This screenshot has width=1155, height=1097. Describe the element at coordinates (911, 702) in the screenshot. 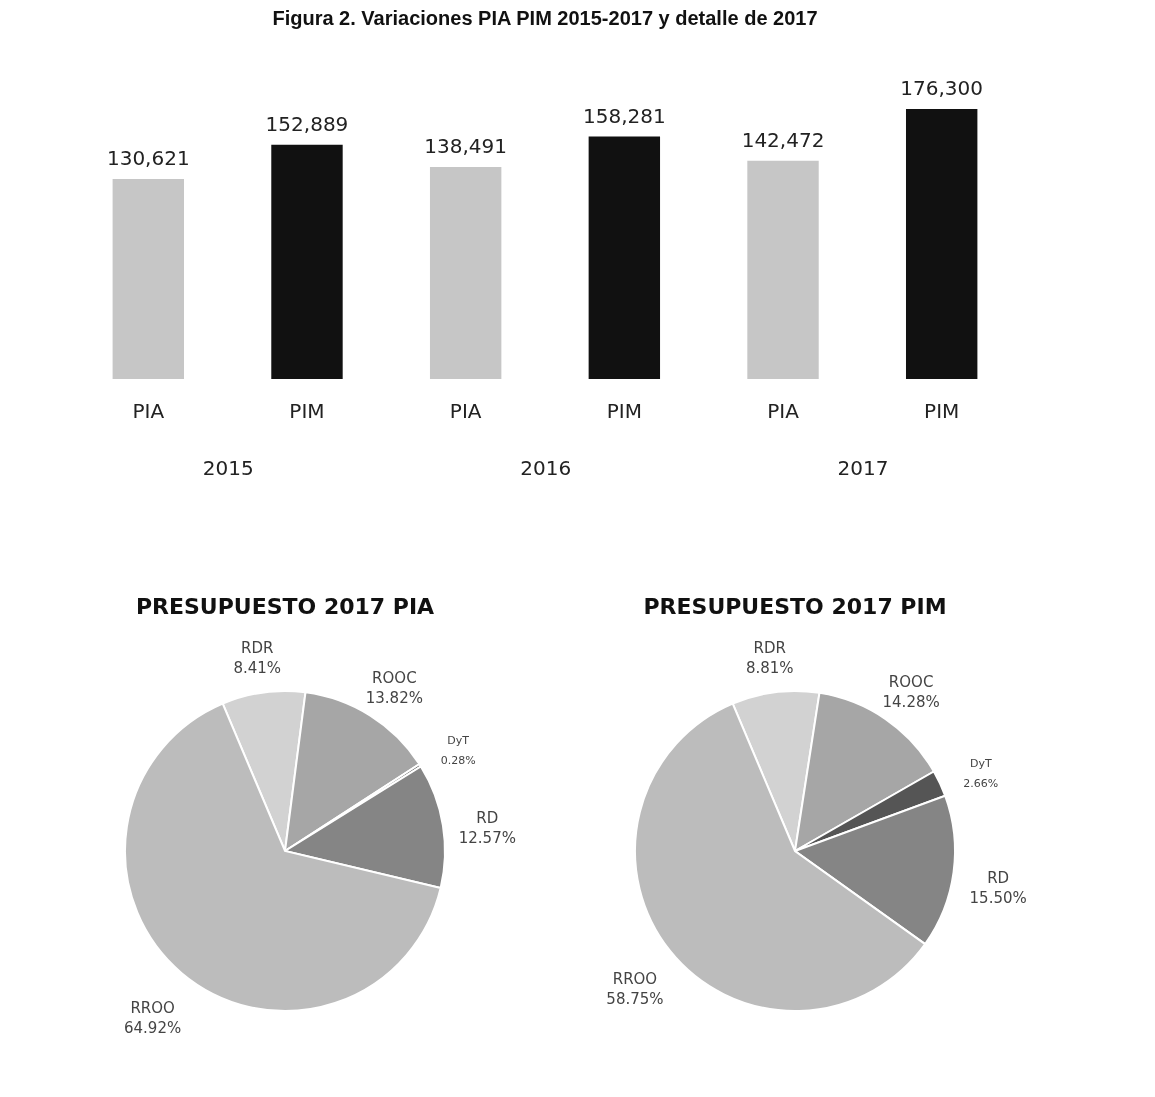

I see `data-label: 14.28%` at that location.